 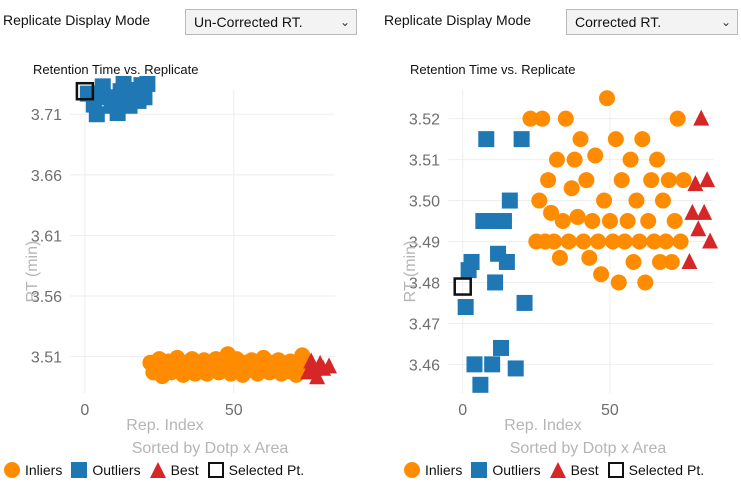 I want to click on y-tick-label: 3.66, so click(x=46, y=176).